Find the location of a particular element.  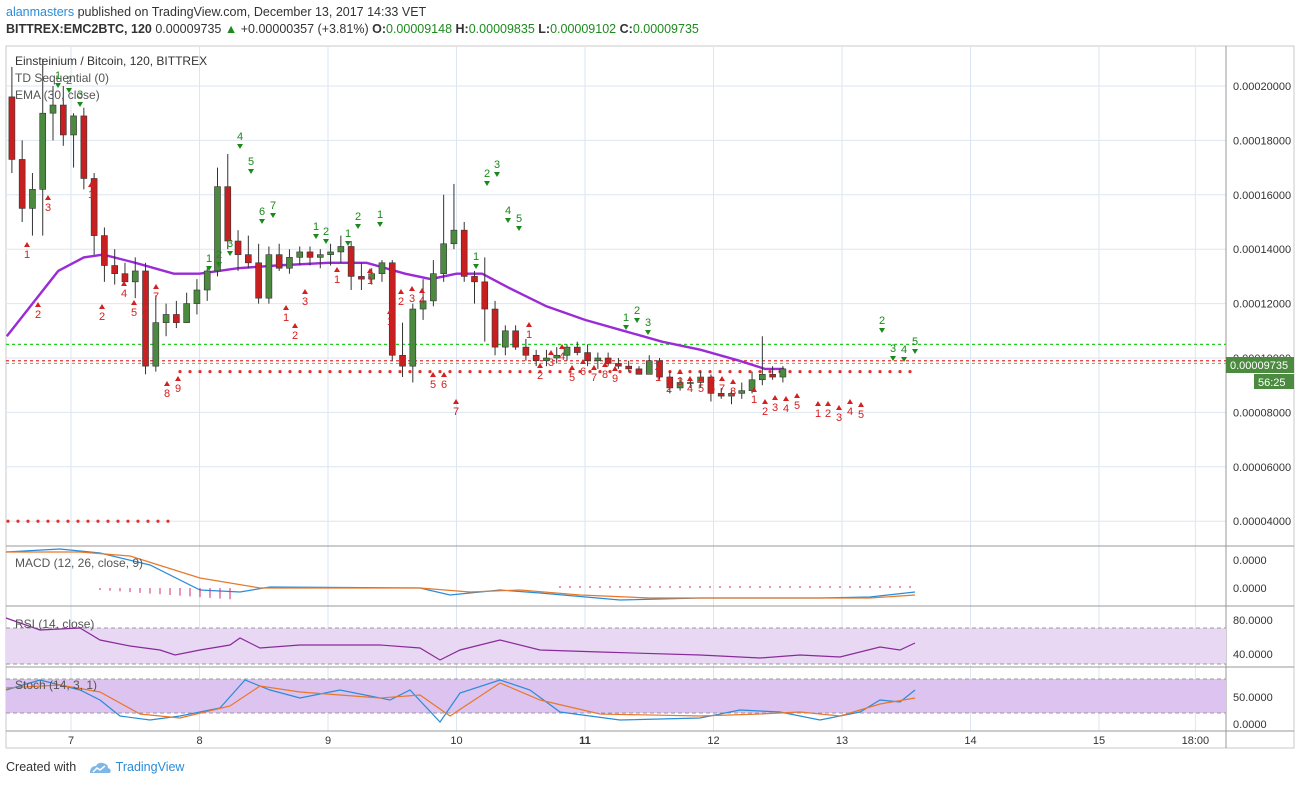

time-axis: 7 8 9 10 11 12 13 14 15 18:00 is located at coordinates (638, 741).